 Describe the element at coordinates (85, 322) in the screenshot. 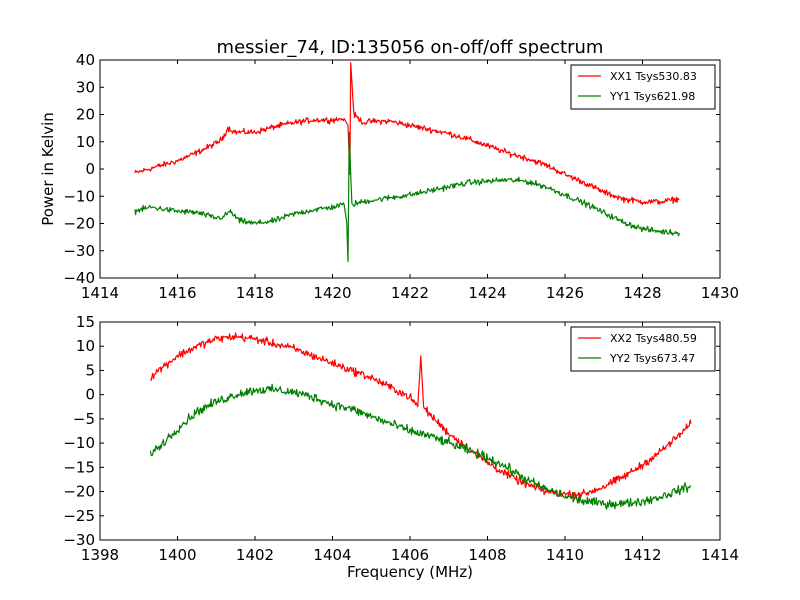

I see `y-tick-label: 15` at that location.